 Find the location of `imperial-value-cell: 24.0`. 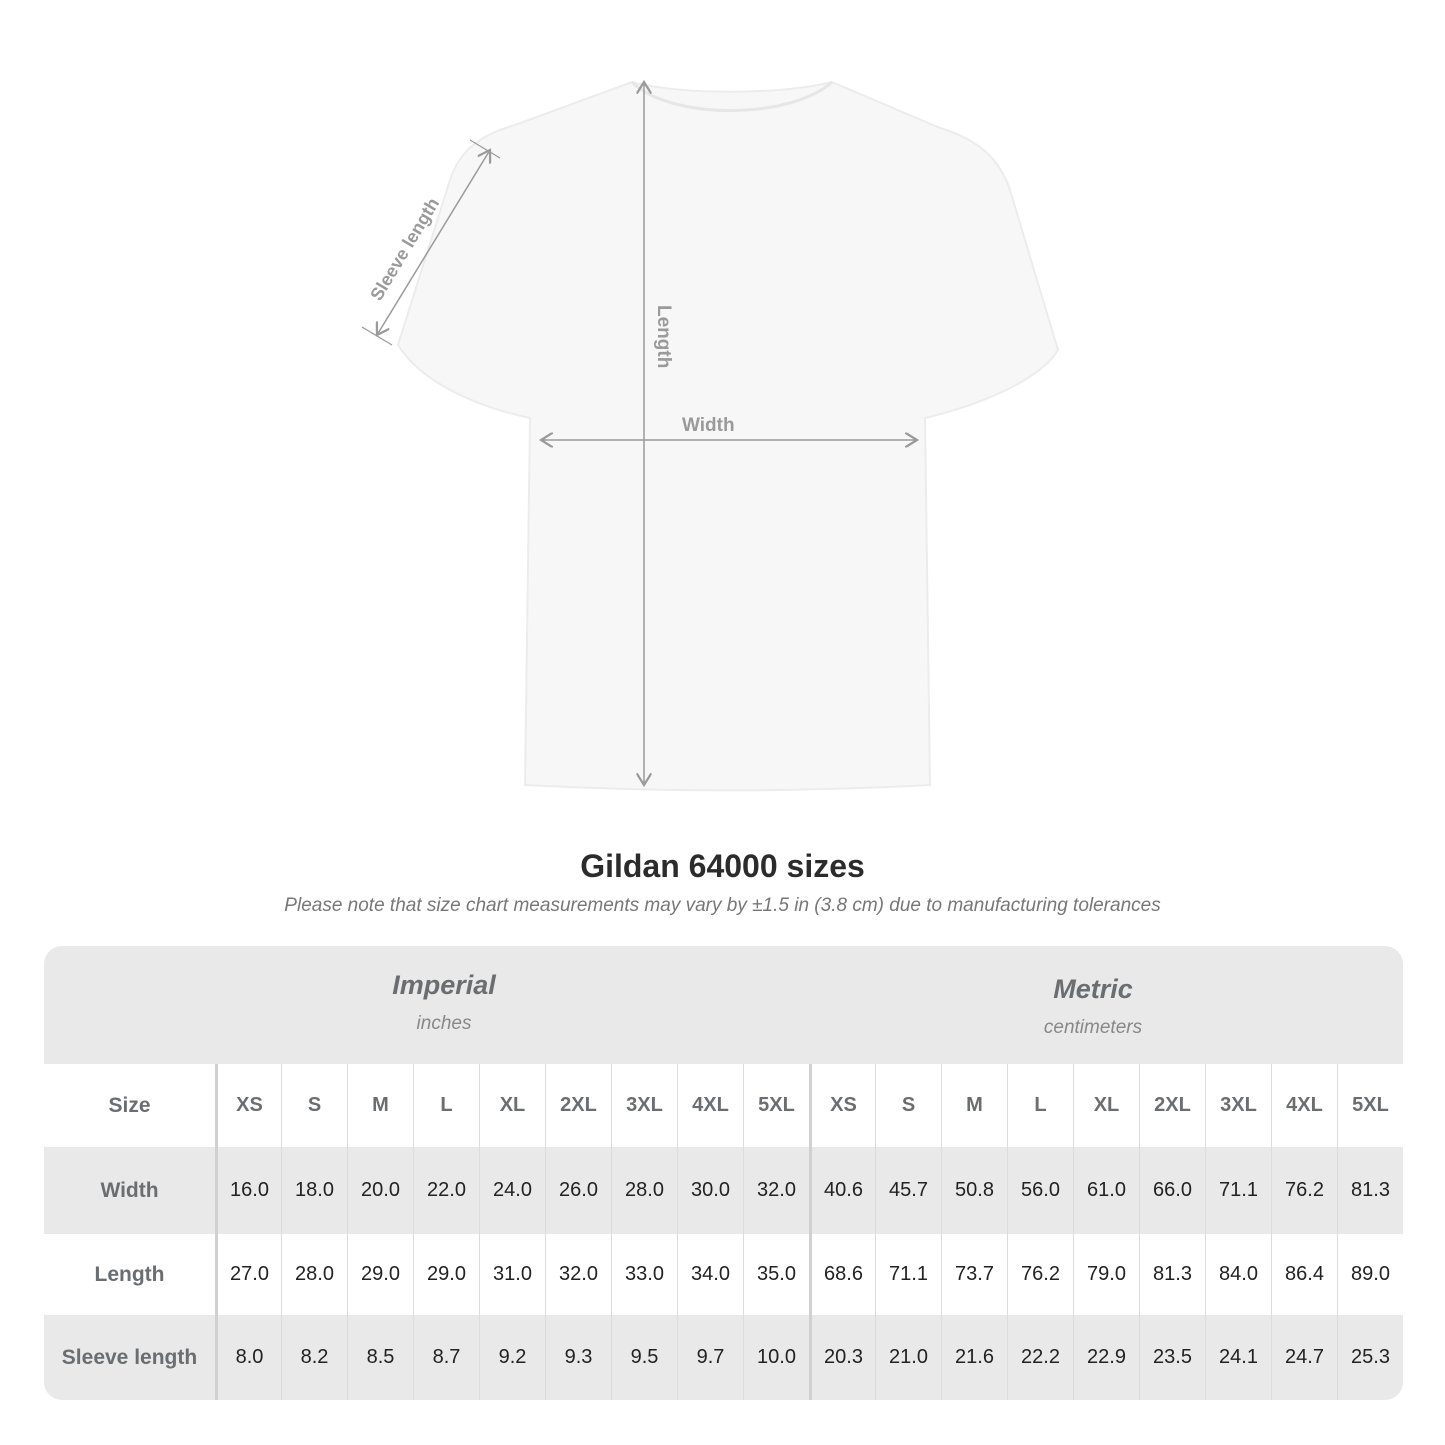

imperial-value-cell: 24.0 is located at coordinates (512, 1190).